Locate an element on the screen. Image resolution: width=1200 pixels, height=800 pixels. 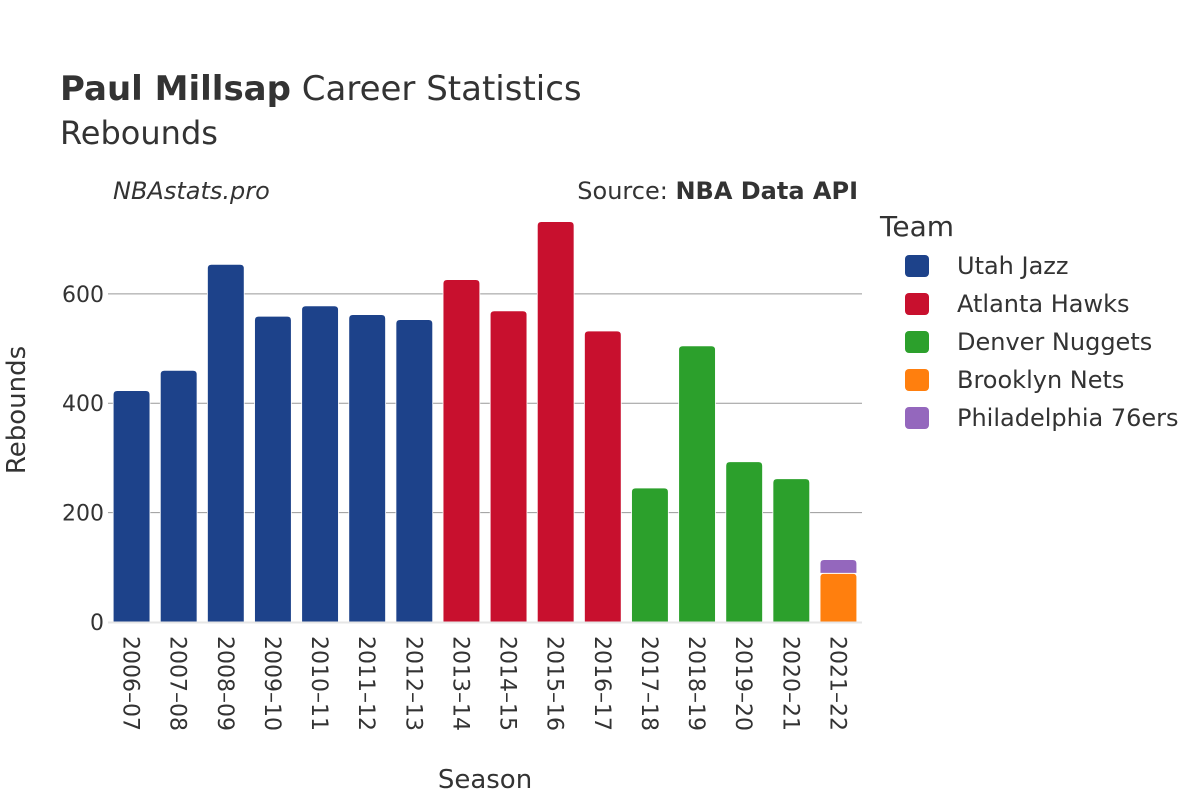
legend-label: Philadelphia 76ers is located at coordinates (1068, 418).